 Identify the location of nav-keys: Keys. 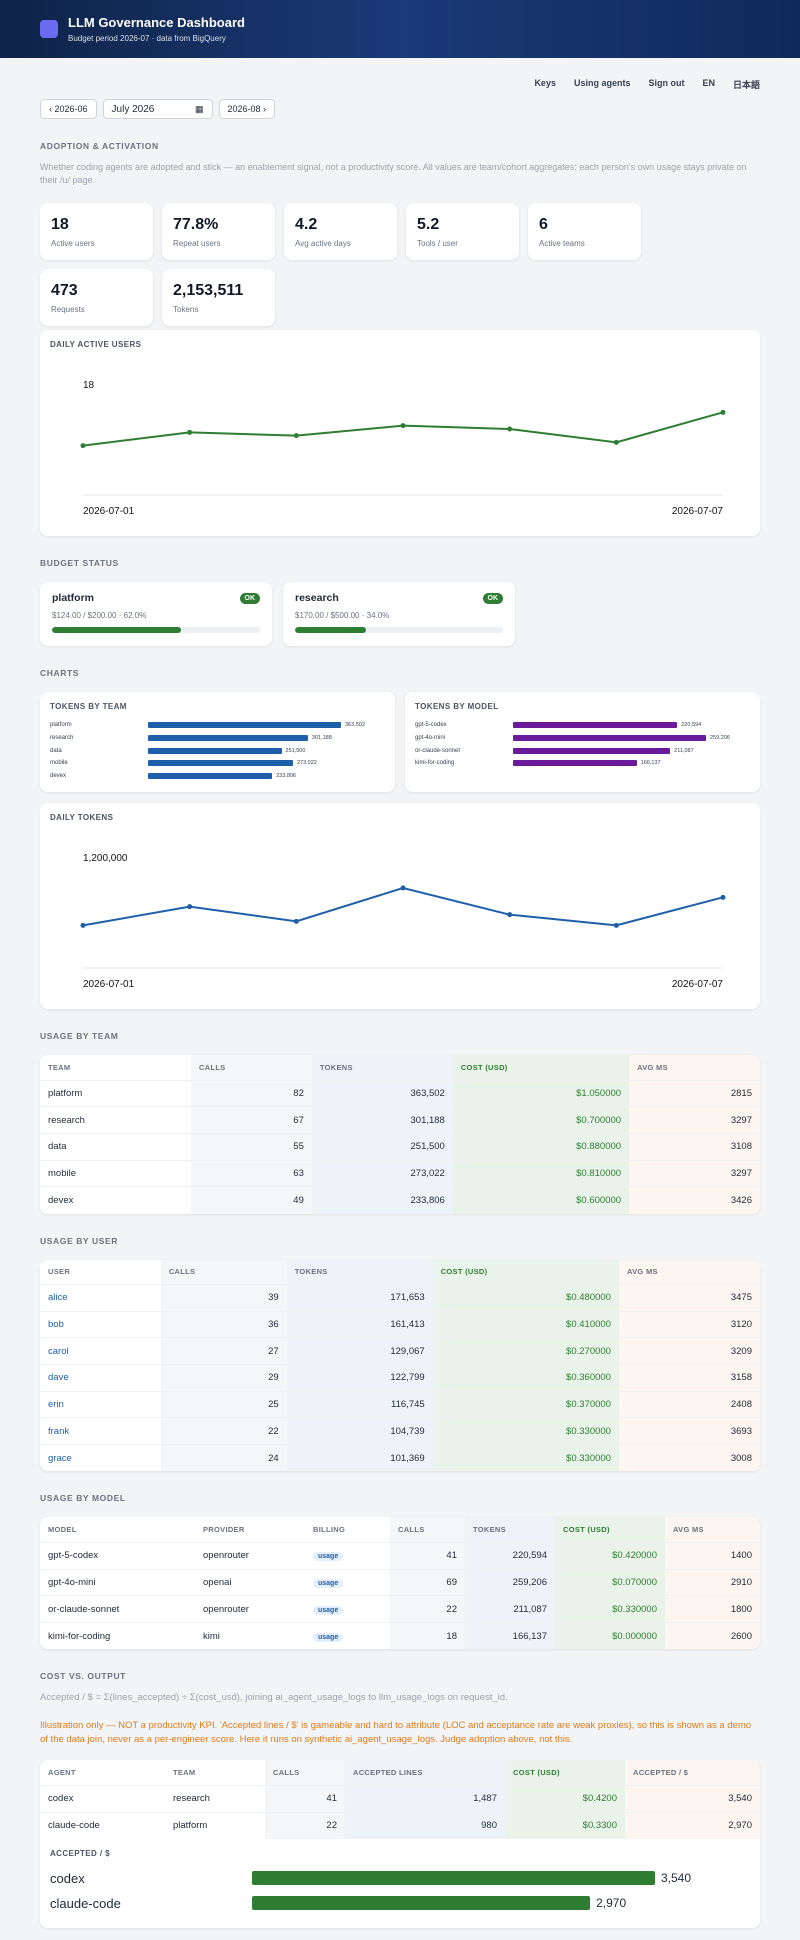
(545, 83).